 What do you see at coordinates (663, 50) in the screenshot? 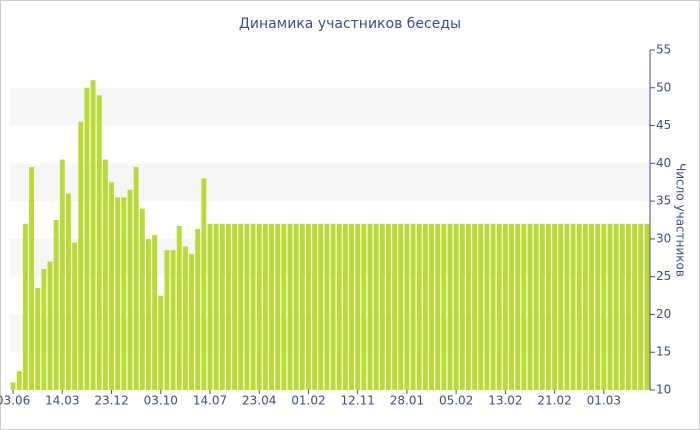
I see `y-tick-label: 55` at bounding box center [663, 50].